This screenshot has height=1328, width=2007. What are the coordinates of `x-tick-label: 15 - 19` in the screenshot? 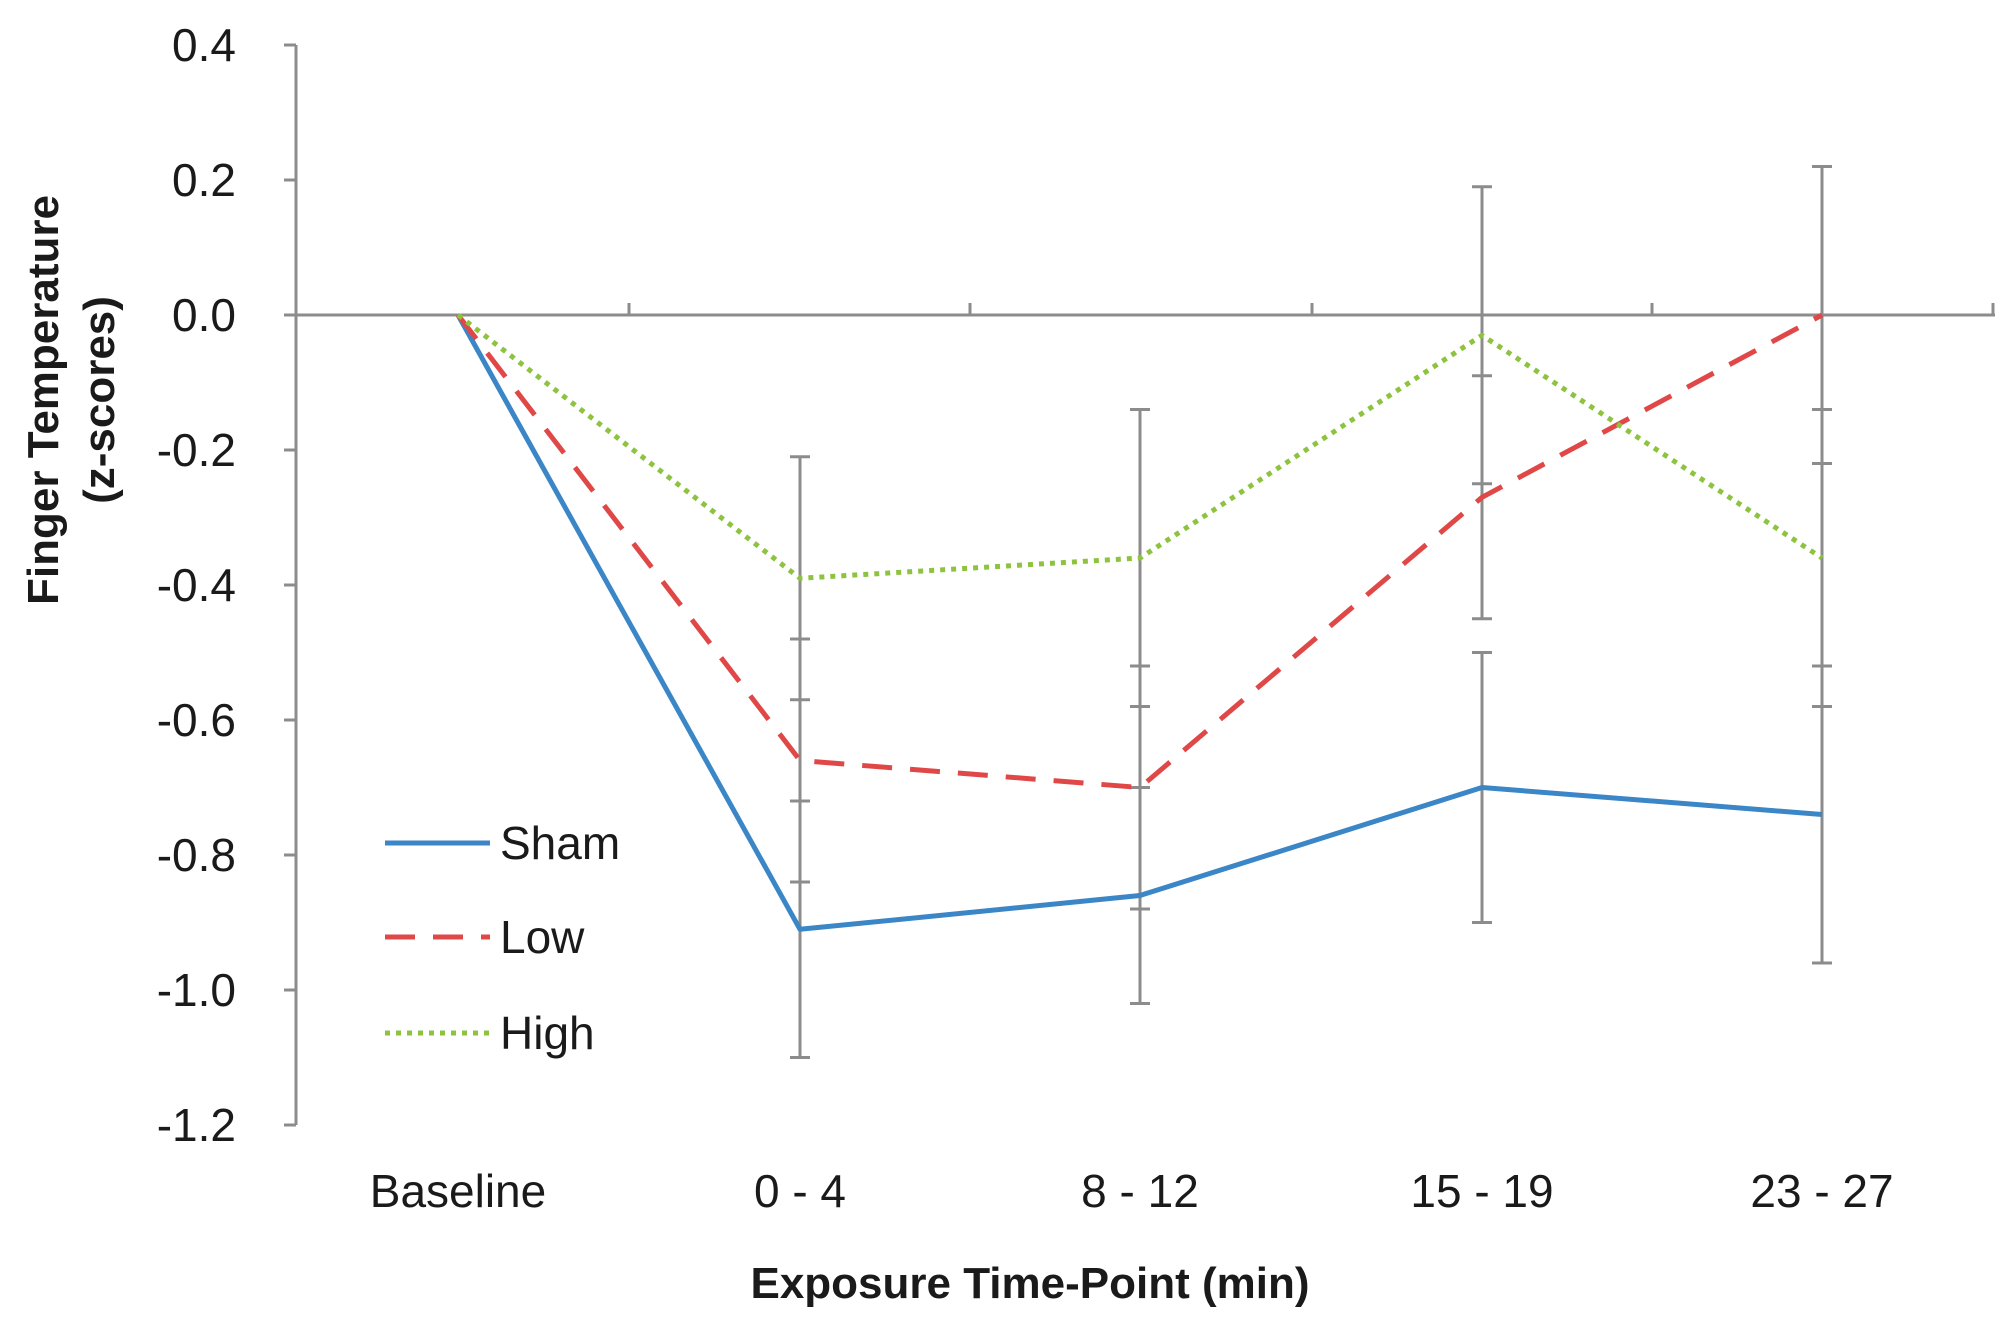 It's located at (1481, 1191).